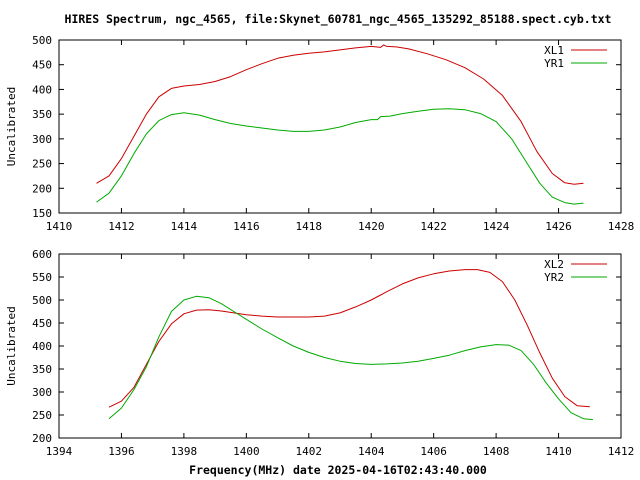 Image resolution: width=640 pixels, height=480 pixels. Describe the element at coordinates (496, 451) in the screenshot. I see `x-tick-label: 1408` at that location.